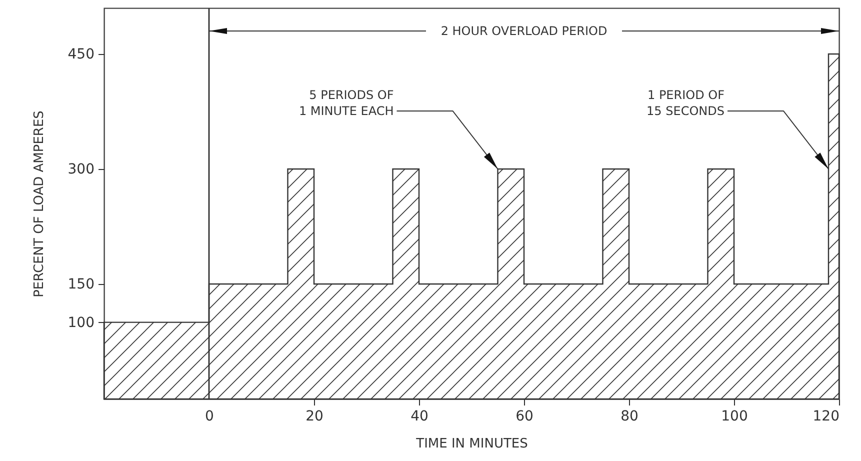 The height and width of the screenshot is (461, 861). What do you see at coordinates (81, 54) in the screenshot?
I see `y-tick-label: 450` at bounding box center [81, 54].